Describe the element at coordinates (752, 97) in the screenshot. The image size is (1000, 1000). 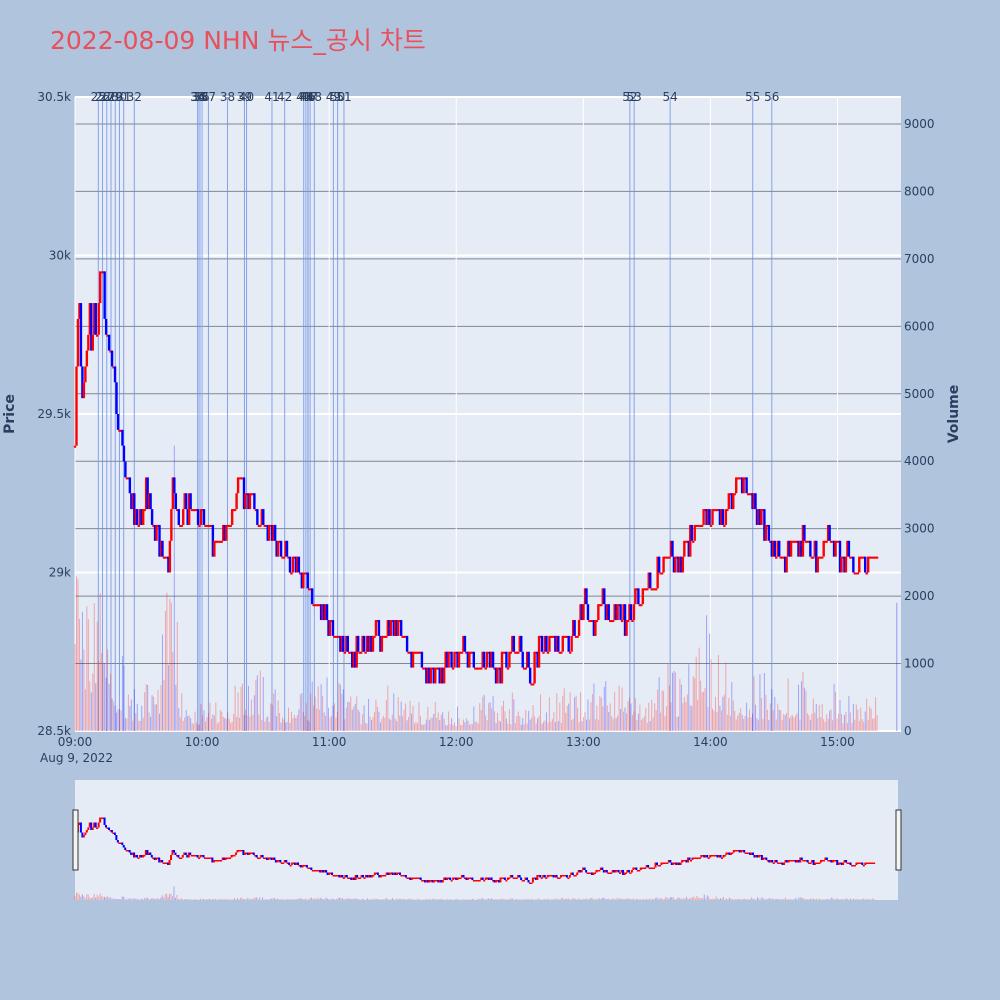
I see `news-marker-label: 55` at that location.